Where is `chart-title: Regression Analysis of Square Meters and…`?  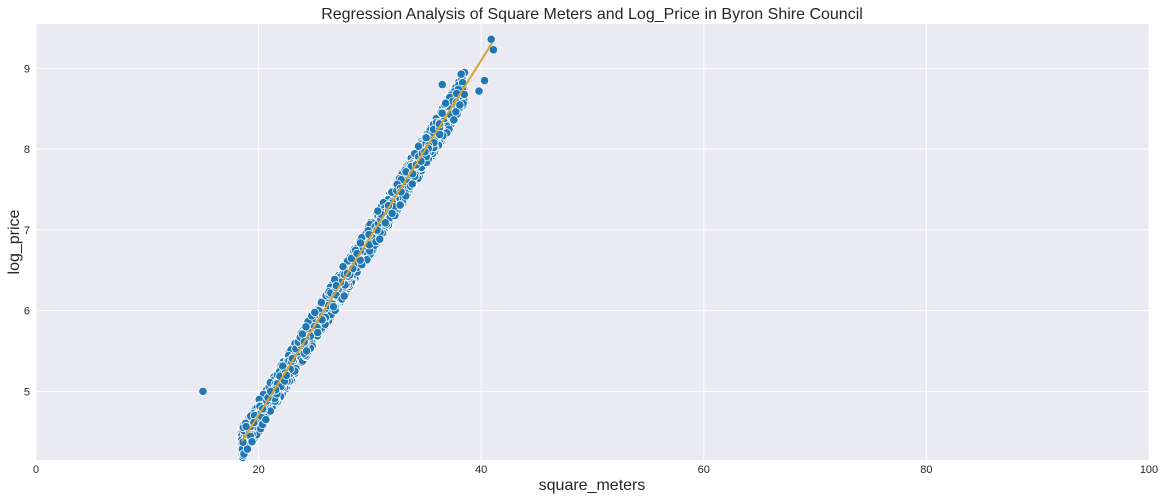
chart-title: Regression Analysis of Square Meters and… is located at coordinates (592, 14).